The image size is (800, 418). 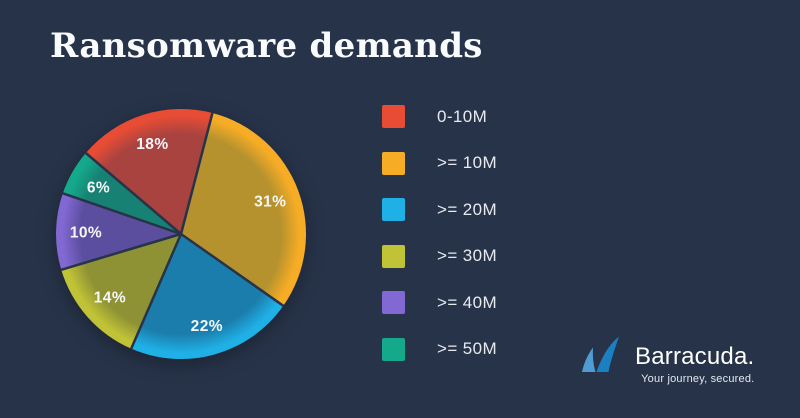 I want to click on legend-item: >= 30M, so click(x=440, y=256).